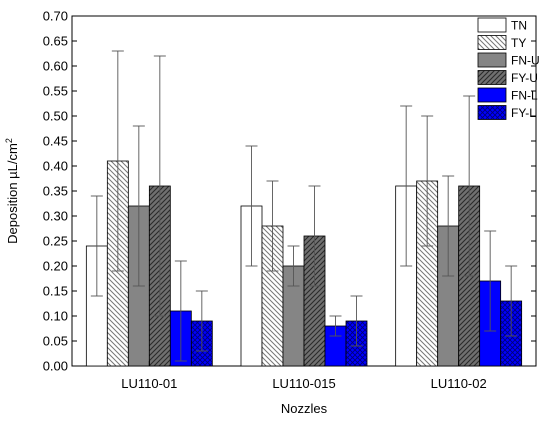 This screenshot has width=550, height=425. I want to click on legend-label: FY-U, so click(524, 78).